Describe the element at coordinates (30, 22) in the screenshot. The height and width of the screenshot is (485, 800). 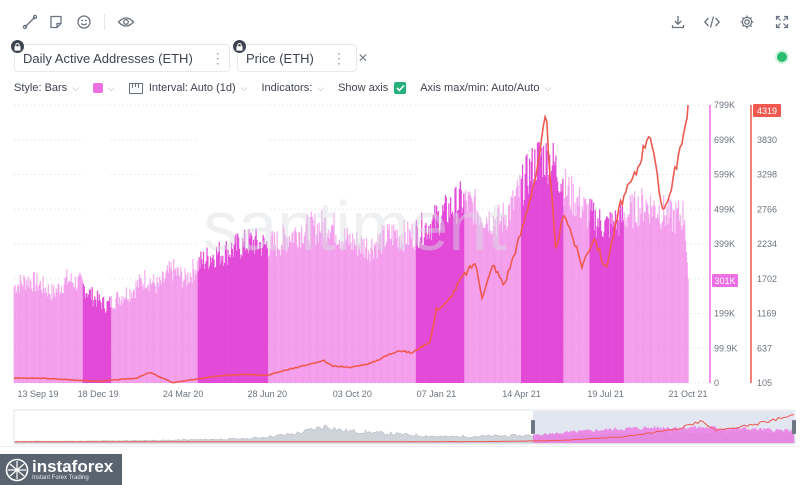
I see `line-icon` at that location.